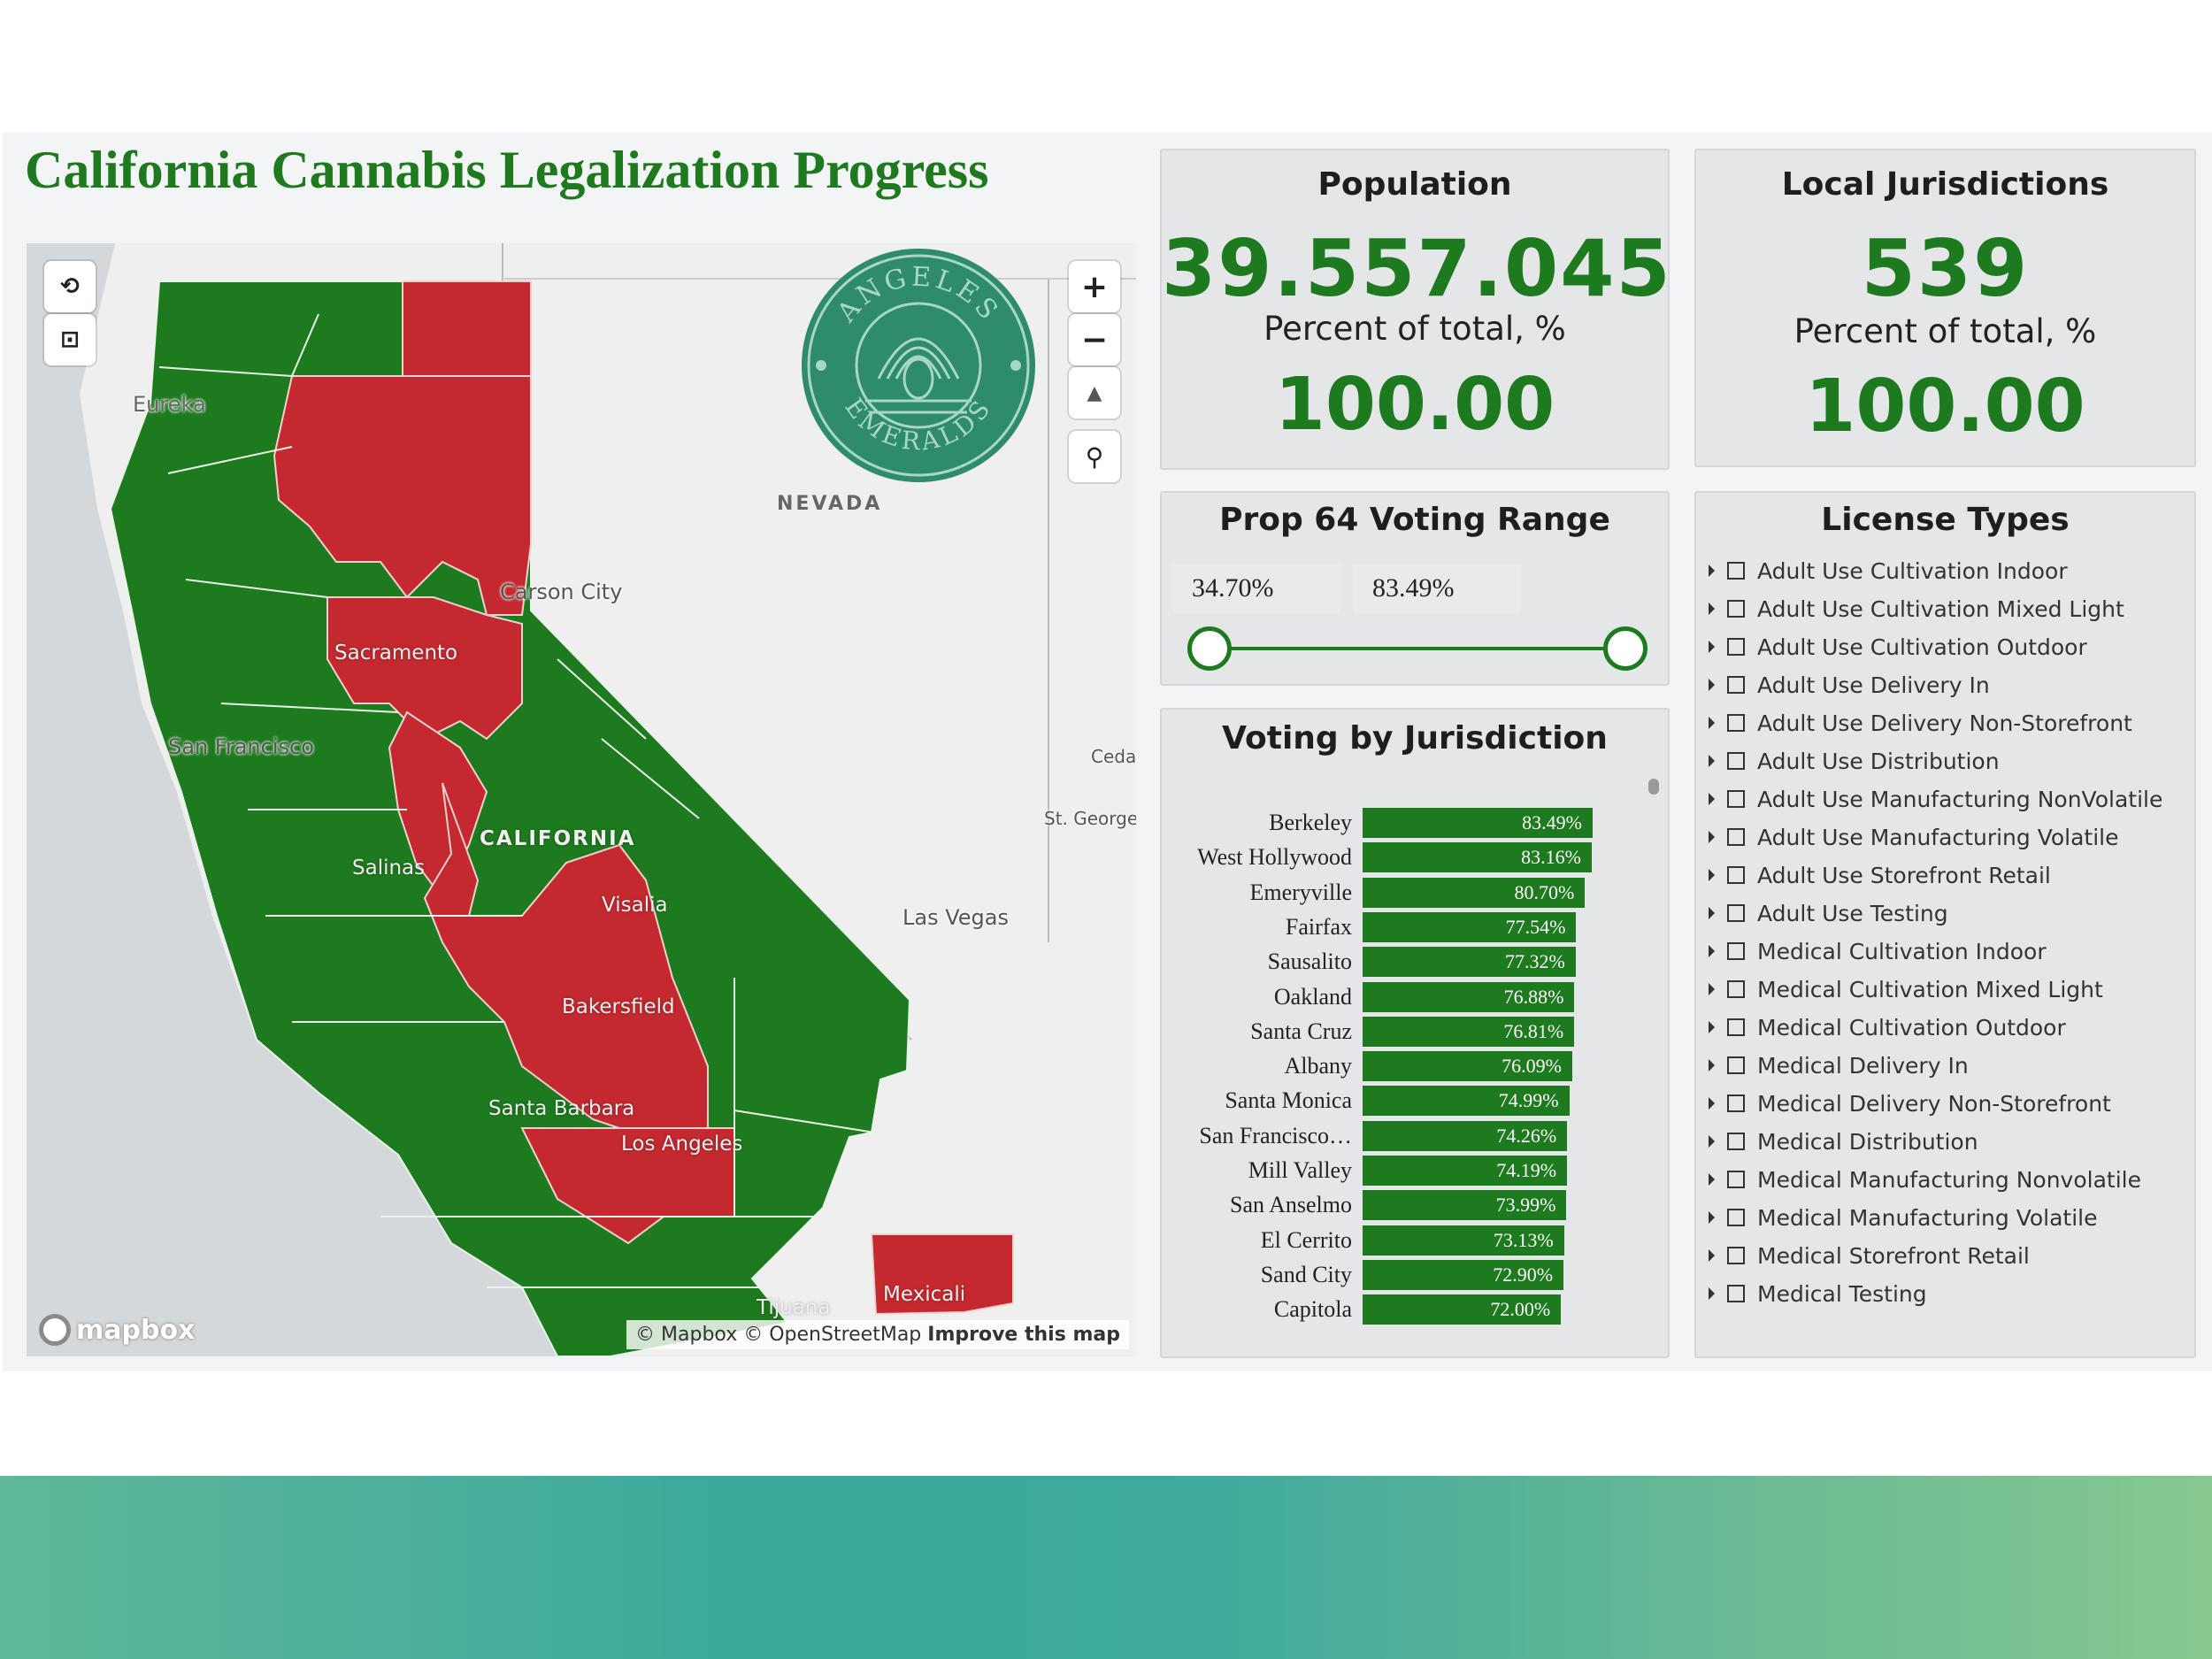  I want to click on bar-row: Mill Valley 74.19%, so click(1410, 1171).